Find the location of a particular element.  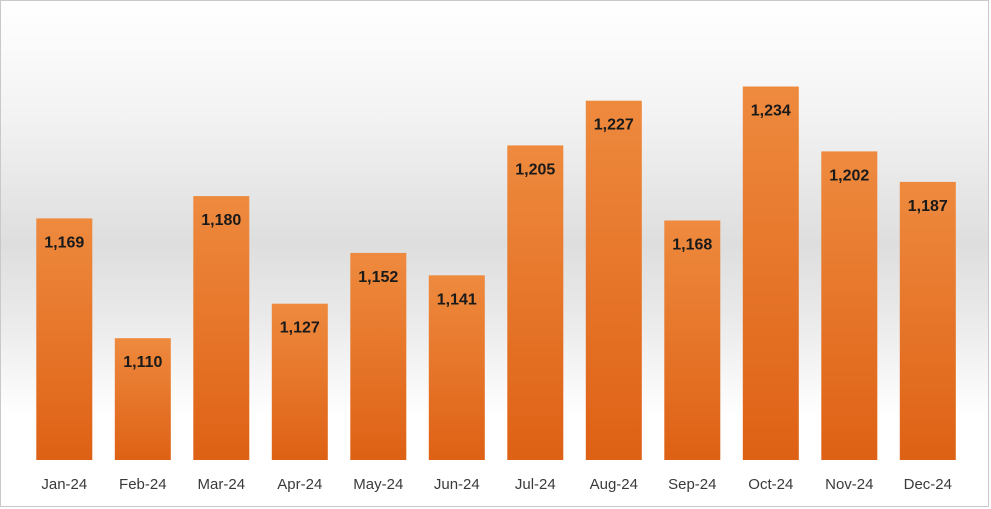

x-tick-label: Sep-24 is located at coordinates (692, 484).